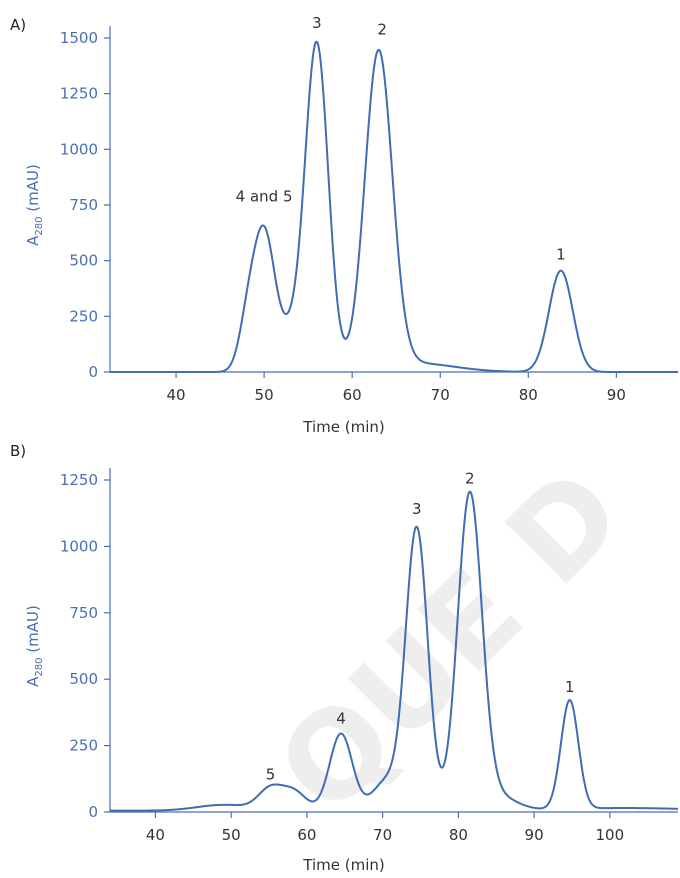 The image size is (680, 878). Describe the element at coordinates (79, 38) in the screenshot. I see `y-tick-label: 1500` at that location.